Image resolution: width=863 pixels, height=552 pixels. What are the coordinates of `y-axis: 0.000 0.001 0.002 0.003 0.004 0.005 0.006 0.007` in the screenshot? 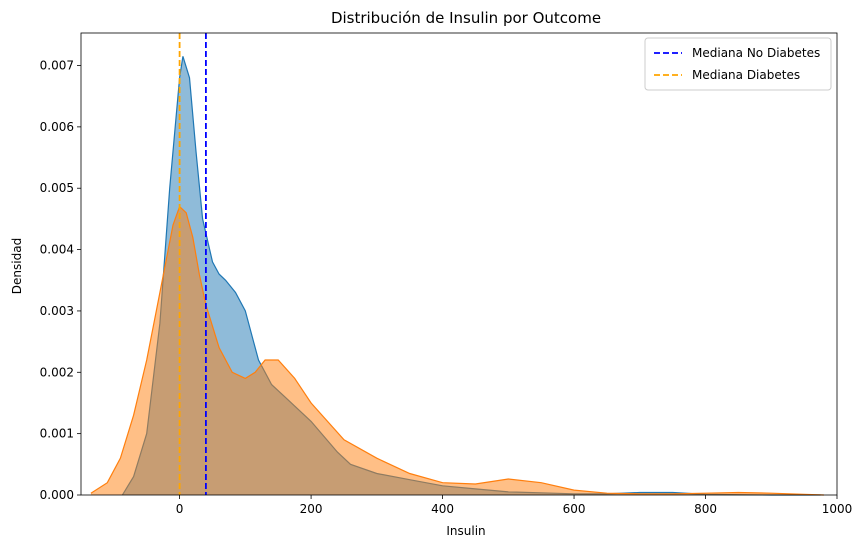 It's located at (60, 280).